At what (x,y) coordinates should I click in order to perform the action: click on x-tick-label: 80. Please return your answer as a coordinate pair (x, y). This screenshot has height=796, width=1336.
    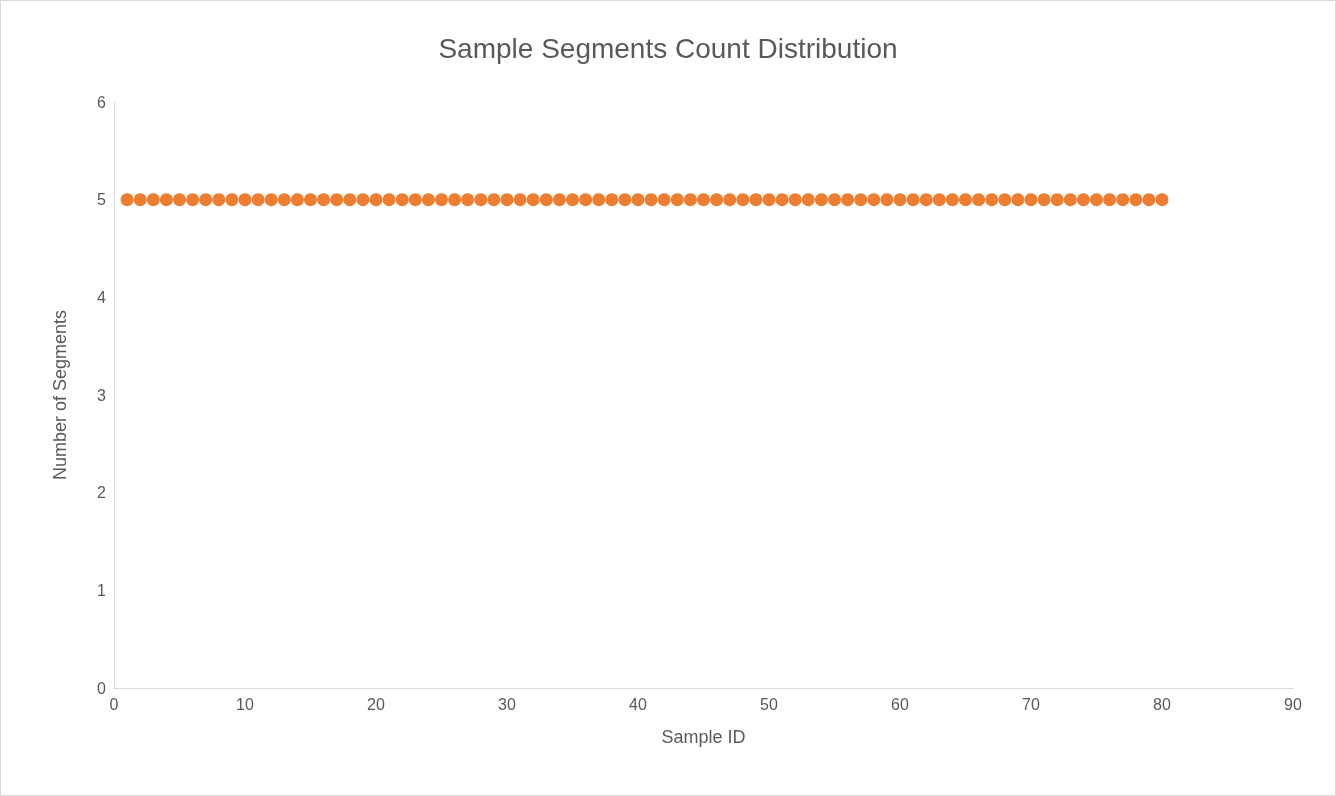
    Looking at the image, I should click on (1162, 704).